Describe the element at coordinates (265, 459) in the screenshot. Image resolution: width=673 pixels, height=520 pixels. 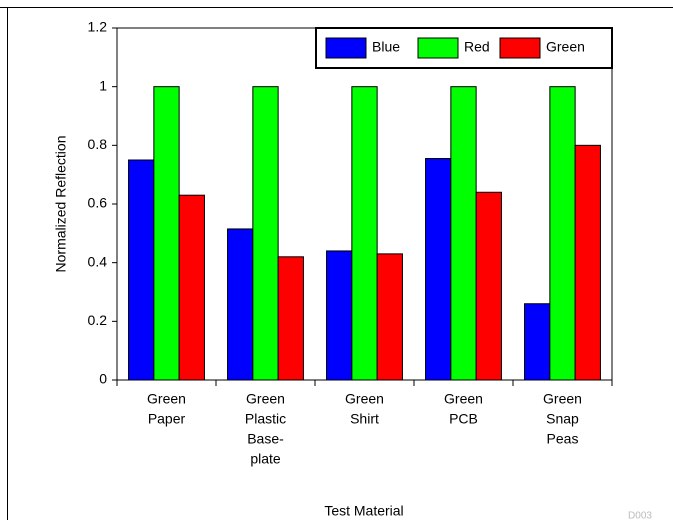
I see `x-tick-label: plate` at that location.